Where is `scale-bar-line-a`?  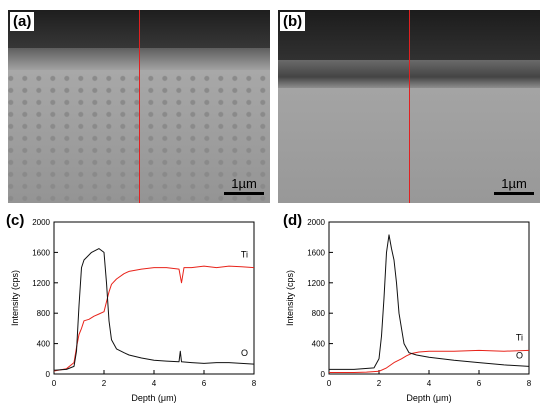 scale-bar-line-a is located at coordinates (244, 193).